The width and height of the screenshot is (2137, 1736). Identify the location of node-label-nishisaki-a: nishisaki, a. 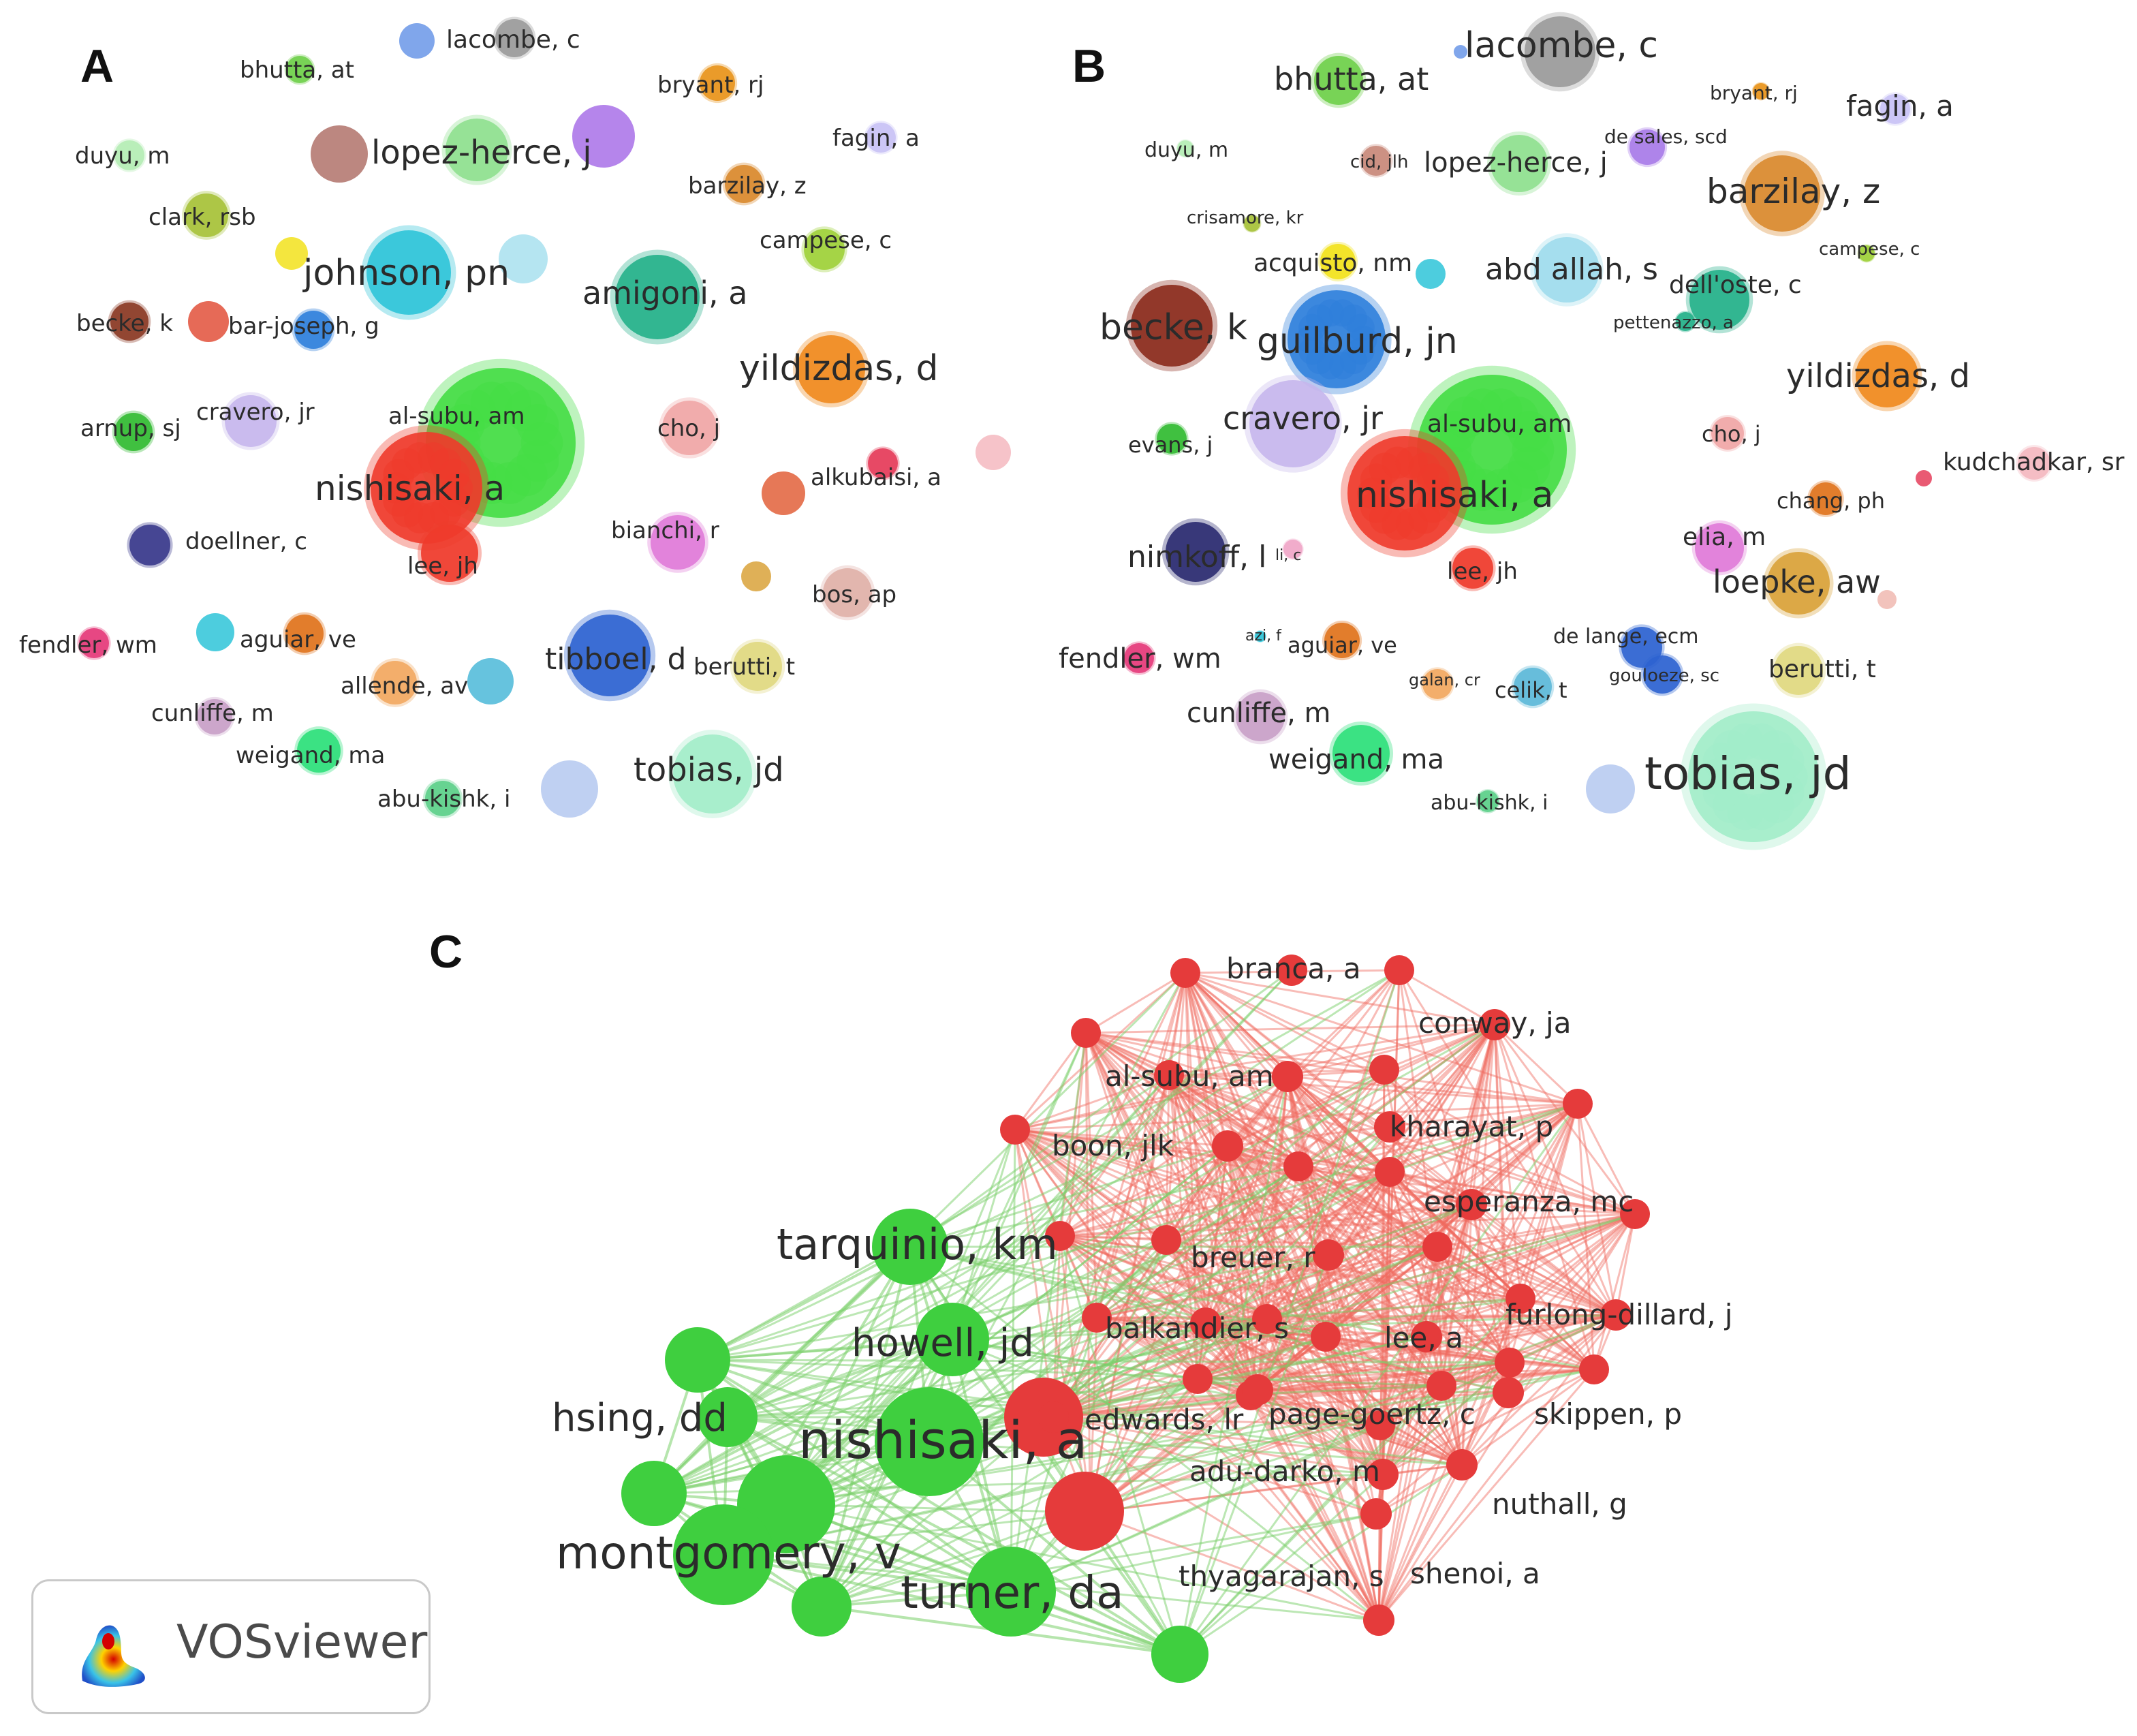
(942, 1440).